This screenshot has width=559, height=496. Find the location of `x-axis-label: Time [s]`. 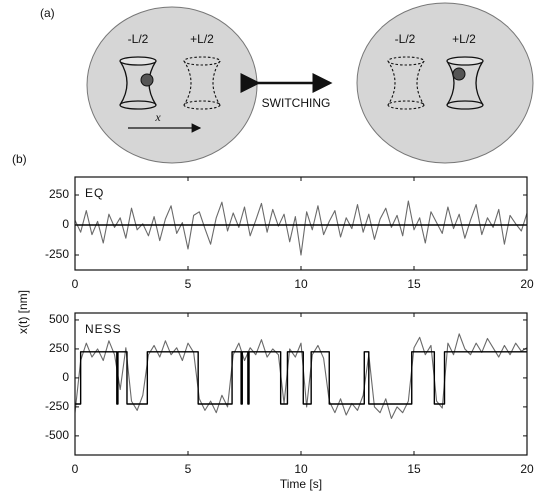

x-axis-label: Time [s] is located at coordinates (301, 484).